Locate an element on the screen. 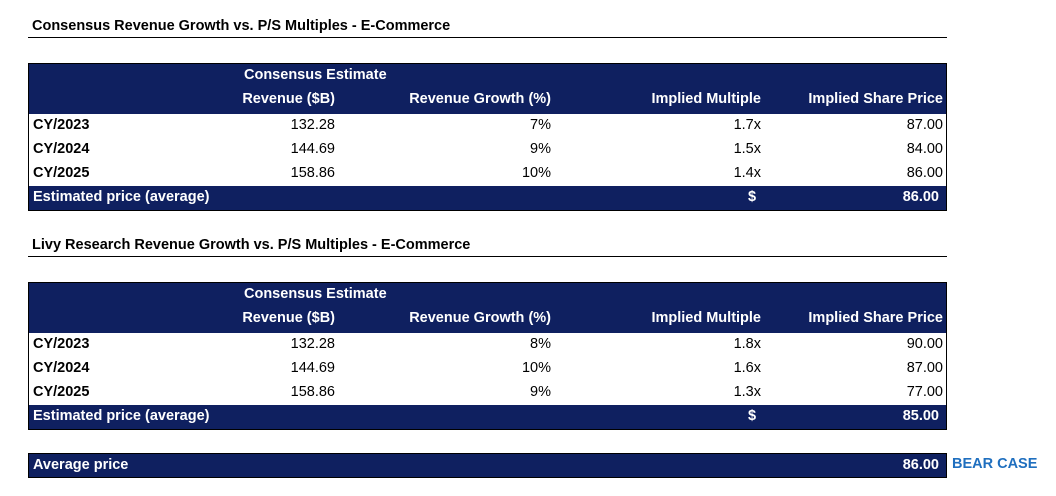  table-row: CY/2025 158.86 9% 1.3x 77.00 is located at coordinates (487, 393).